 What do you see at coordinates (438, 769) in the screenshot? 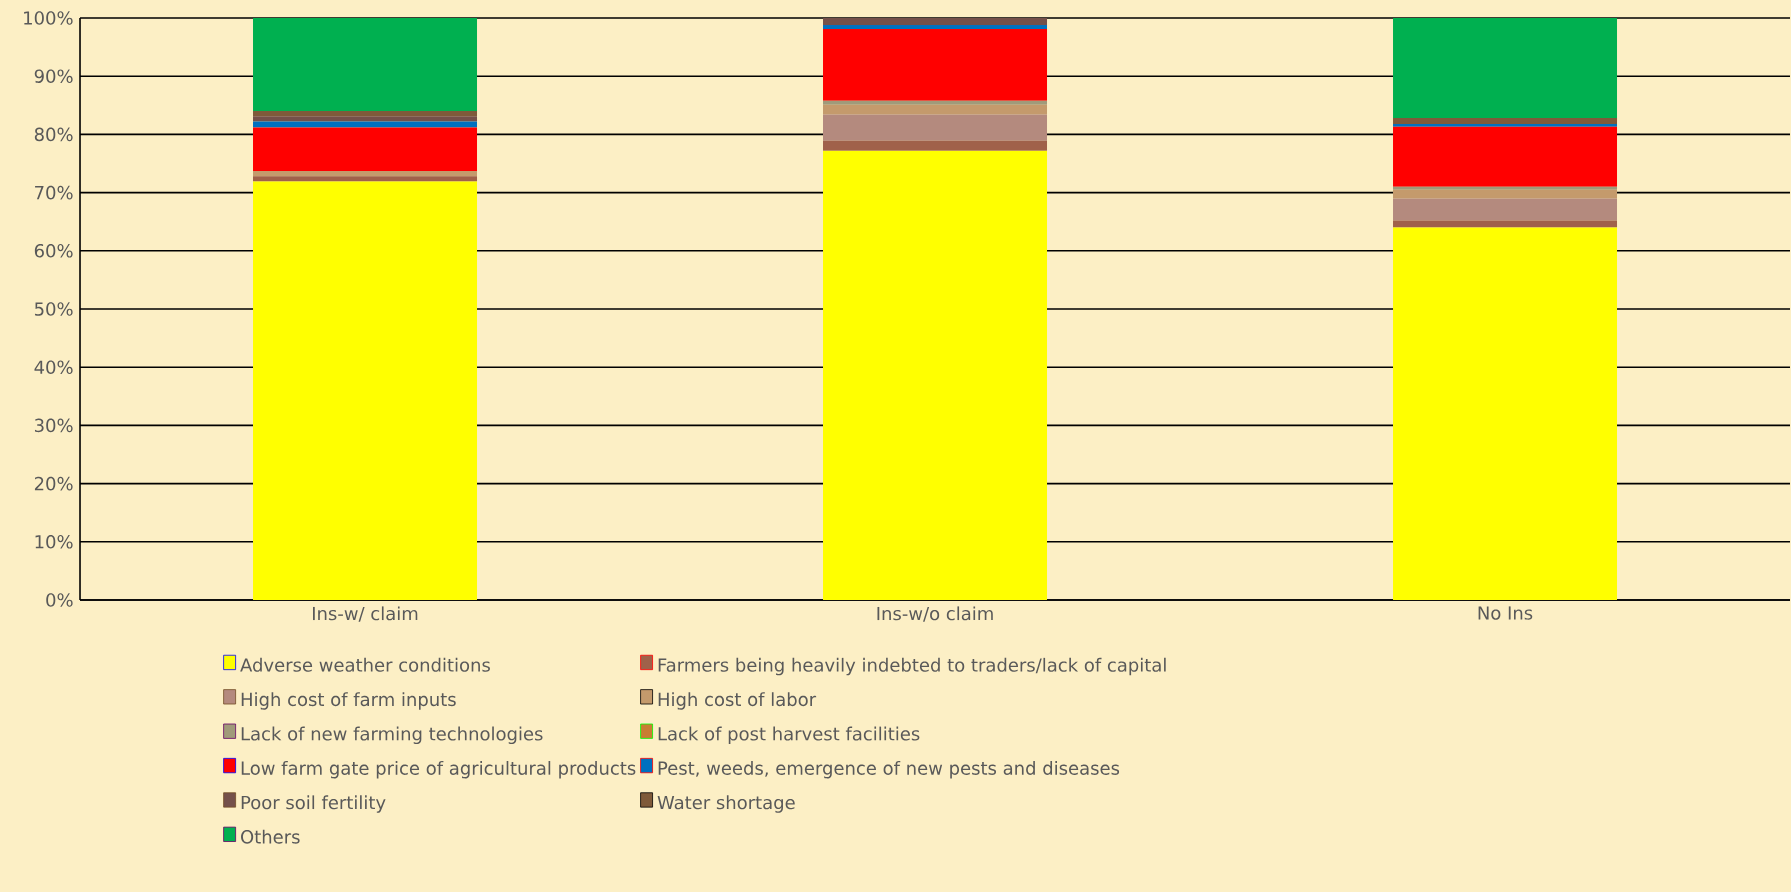
I see `legend-label: Low farm gate price of agricultural products` at bounding box center [438, 769].